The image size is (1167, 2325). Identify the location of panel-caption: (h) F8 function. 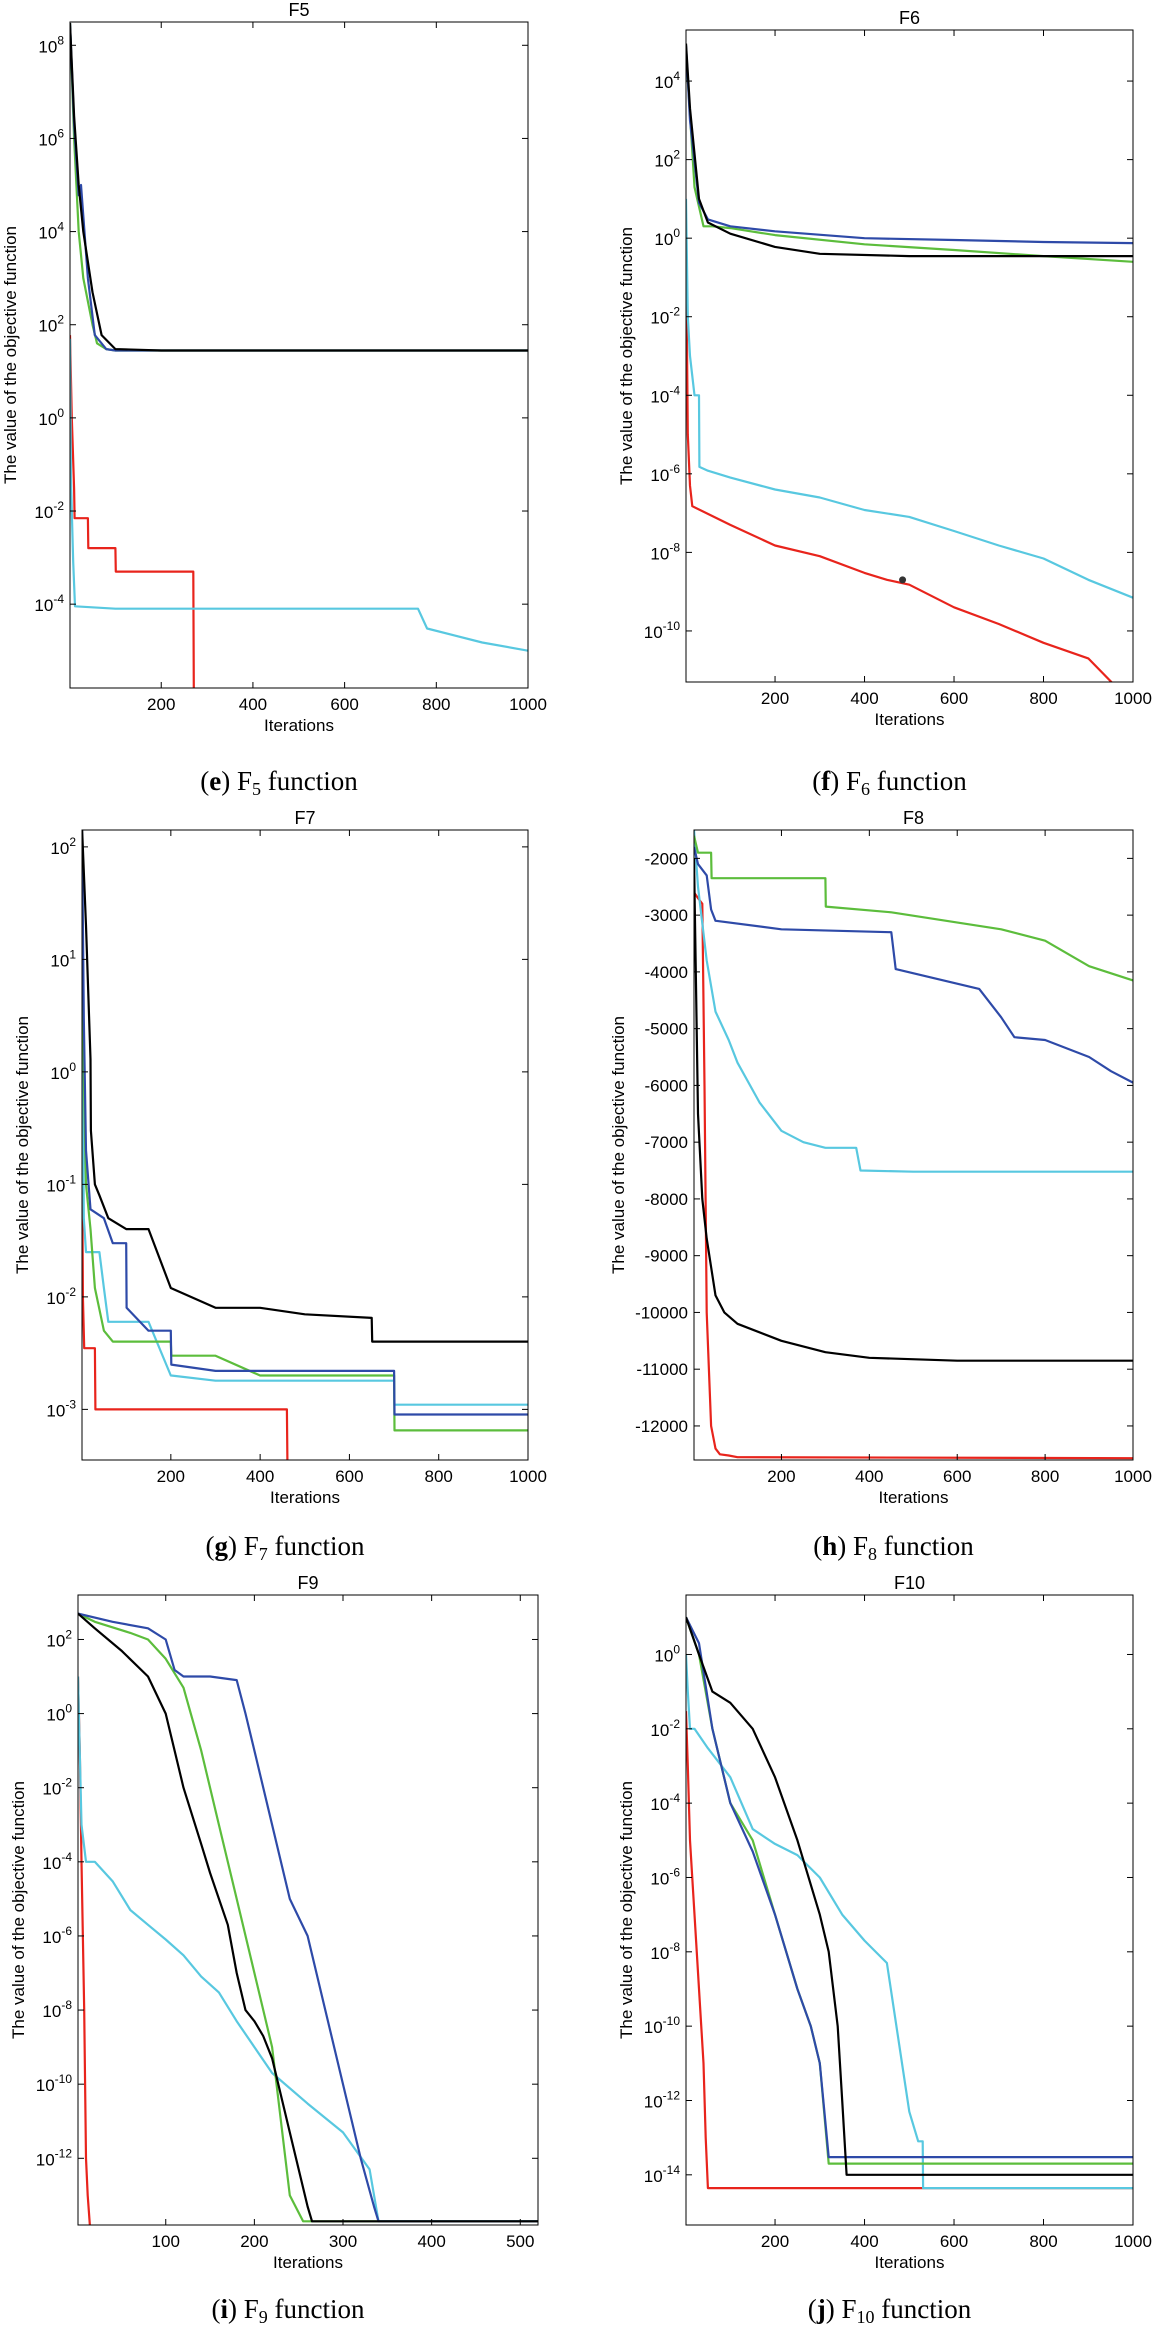
(893, 1547).